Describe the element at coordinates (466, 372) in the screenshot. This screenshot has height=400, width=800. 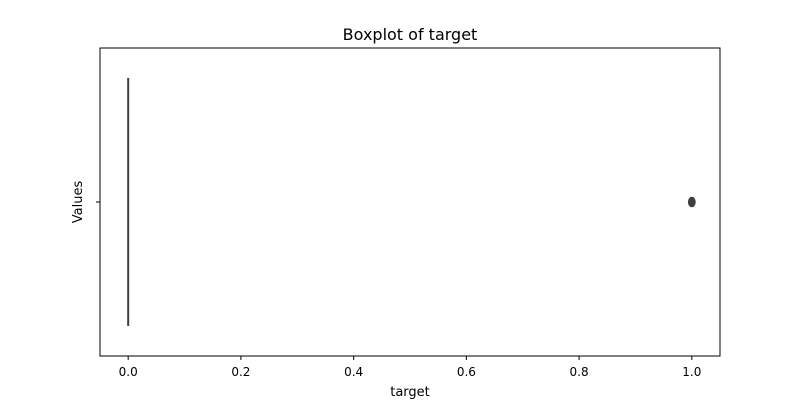
I see `x-tick-label: 0.6` at that location.